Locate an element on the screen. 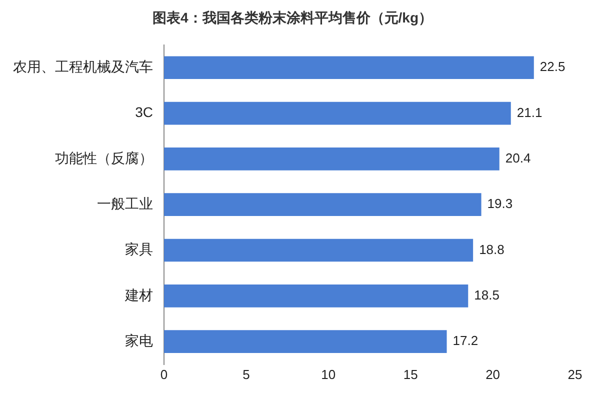  y-tick-label: 3C is located at coordinates (144, 112).